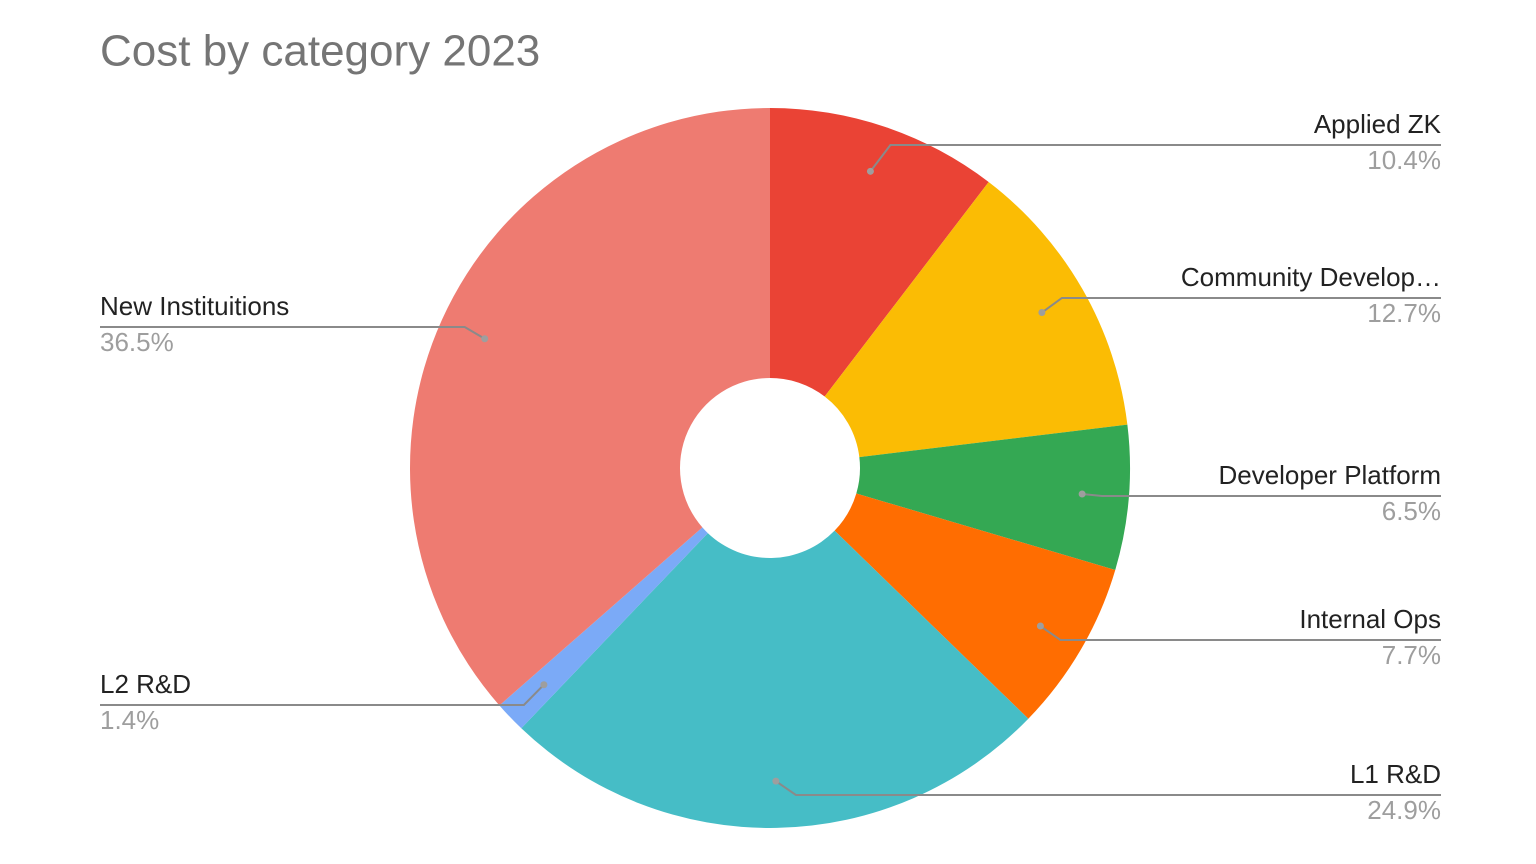  I want to click on chart-title: Cost by category 2023, so click(320, 51).